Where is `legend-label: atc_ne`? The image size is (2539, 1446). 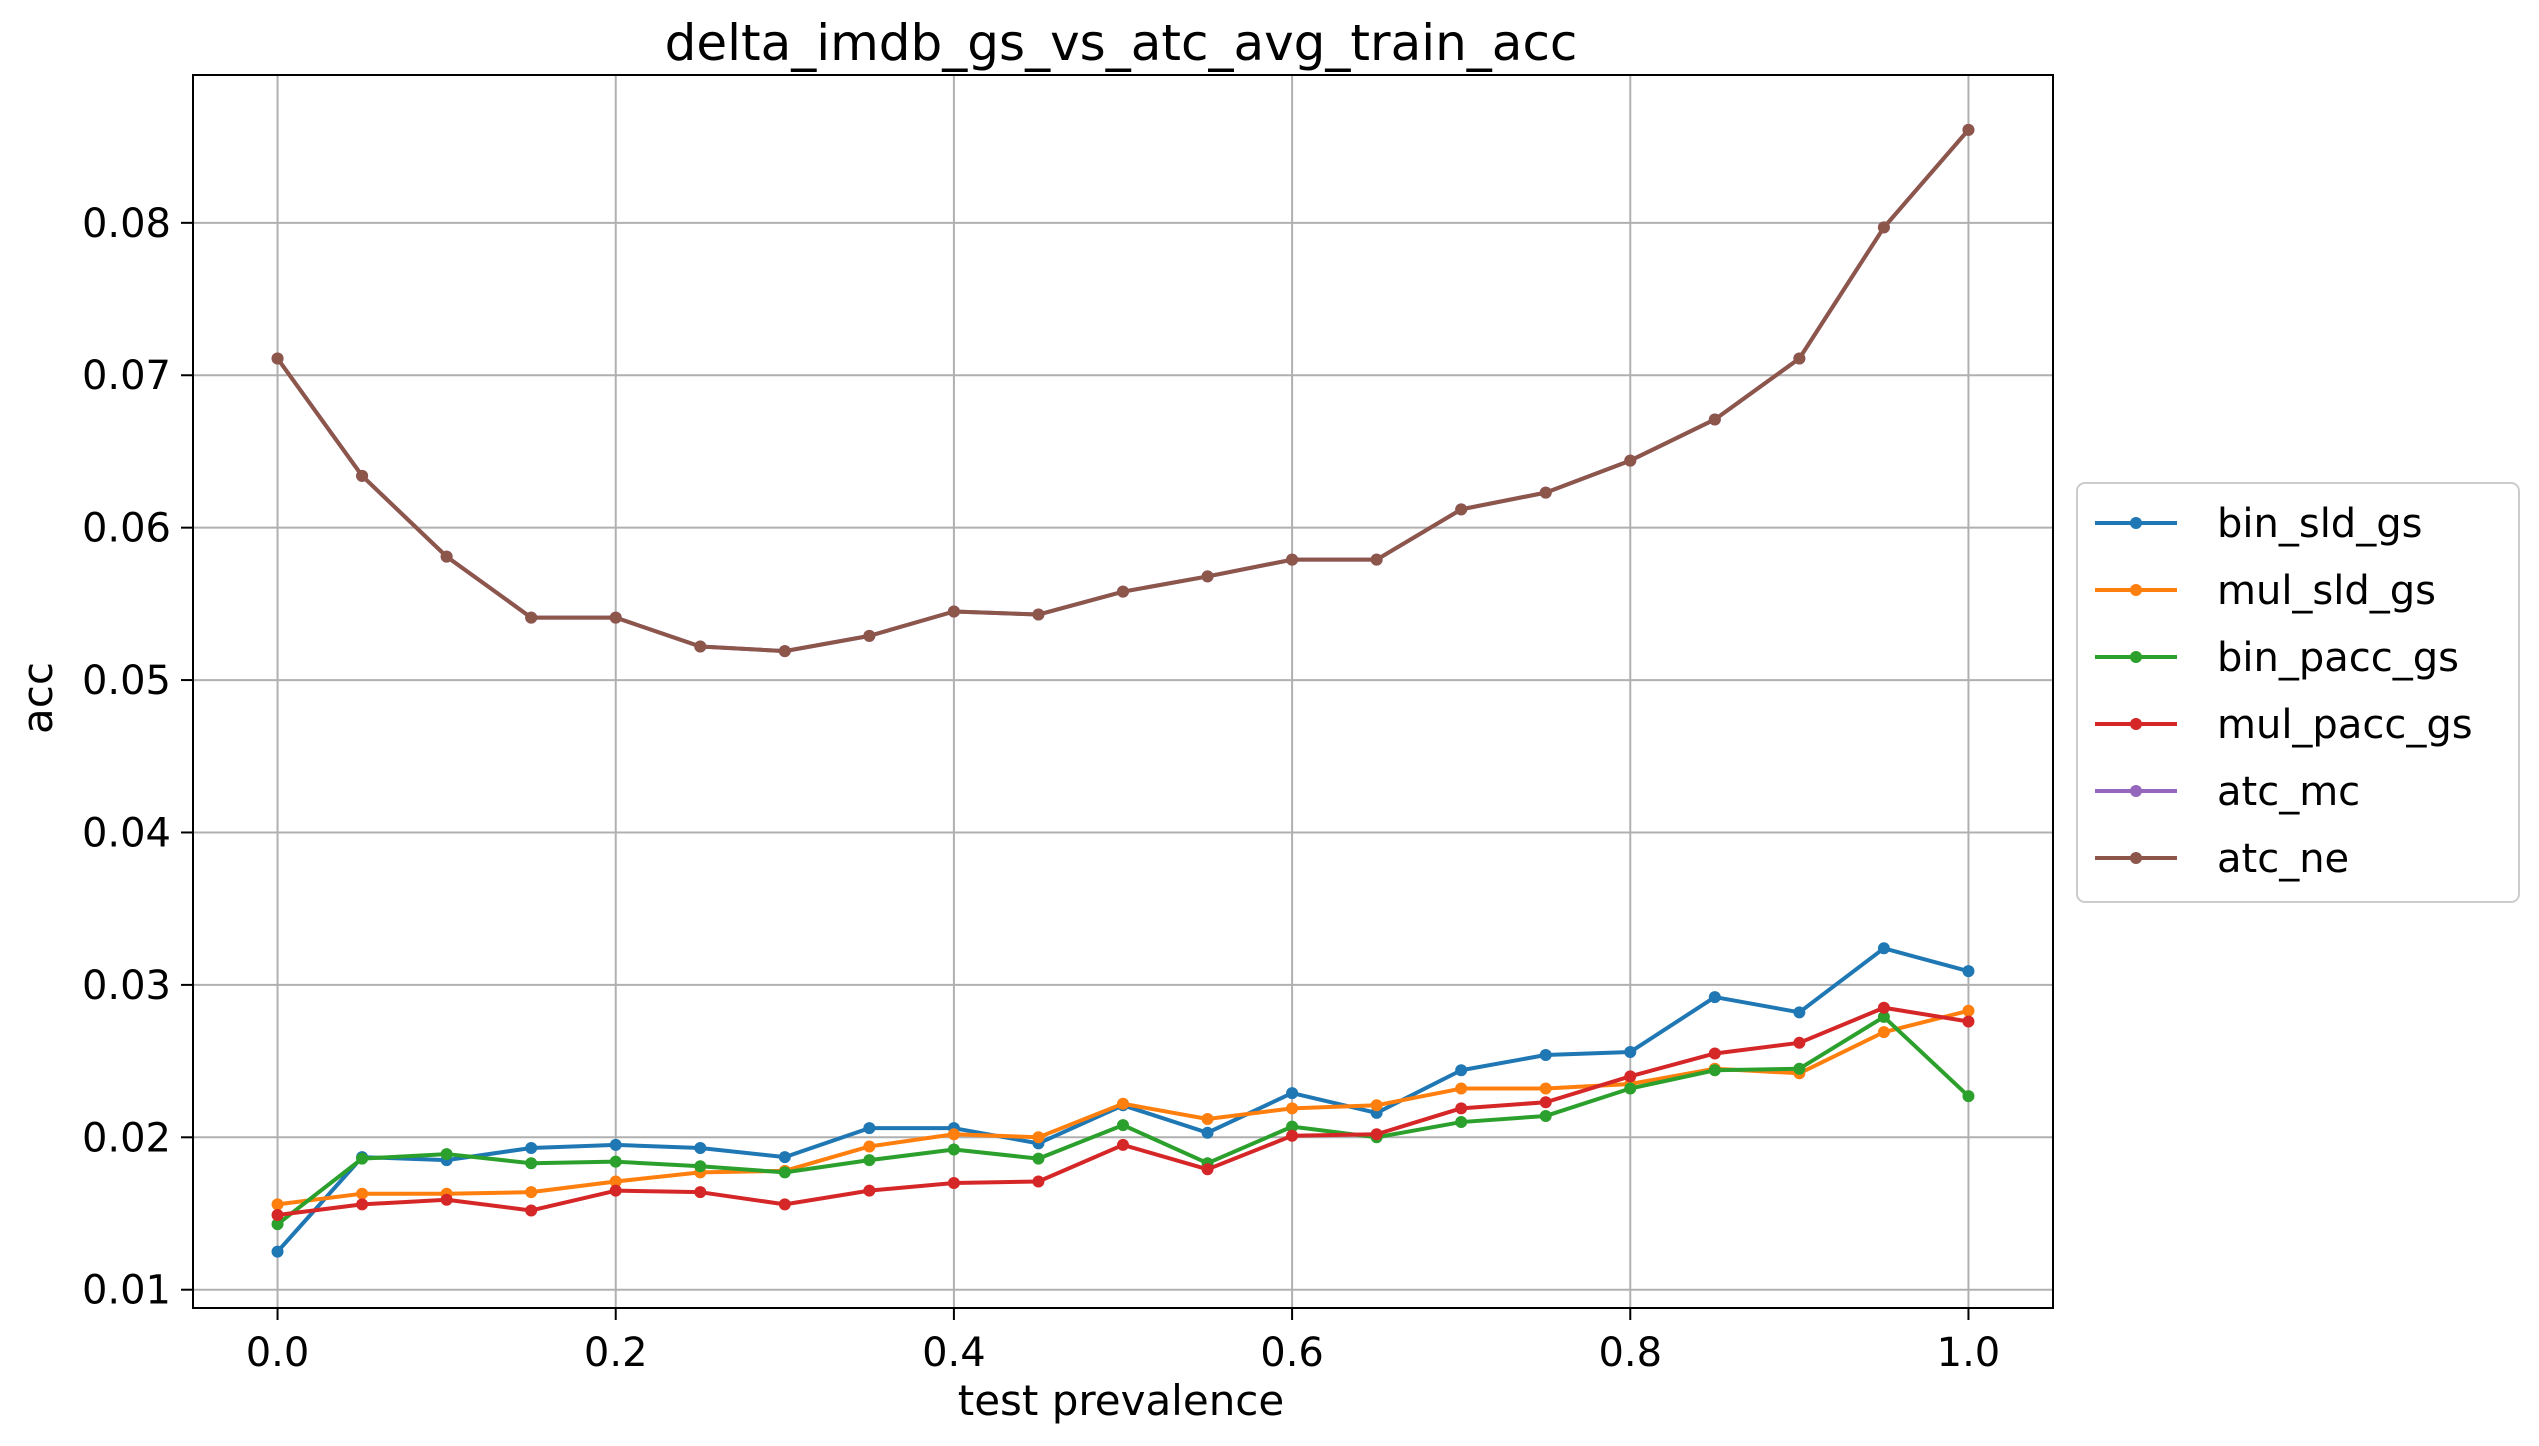
legend-label: atc_ne is located at coordinates (2283, 859).